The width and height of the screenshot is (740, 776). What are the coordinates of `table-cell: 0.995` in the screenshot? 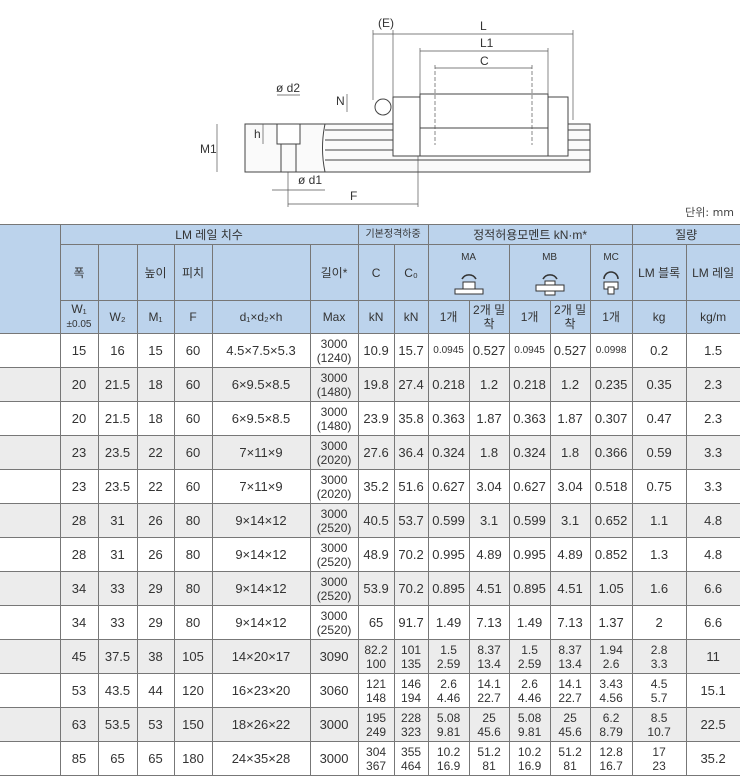 It's located at (448, 554).